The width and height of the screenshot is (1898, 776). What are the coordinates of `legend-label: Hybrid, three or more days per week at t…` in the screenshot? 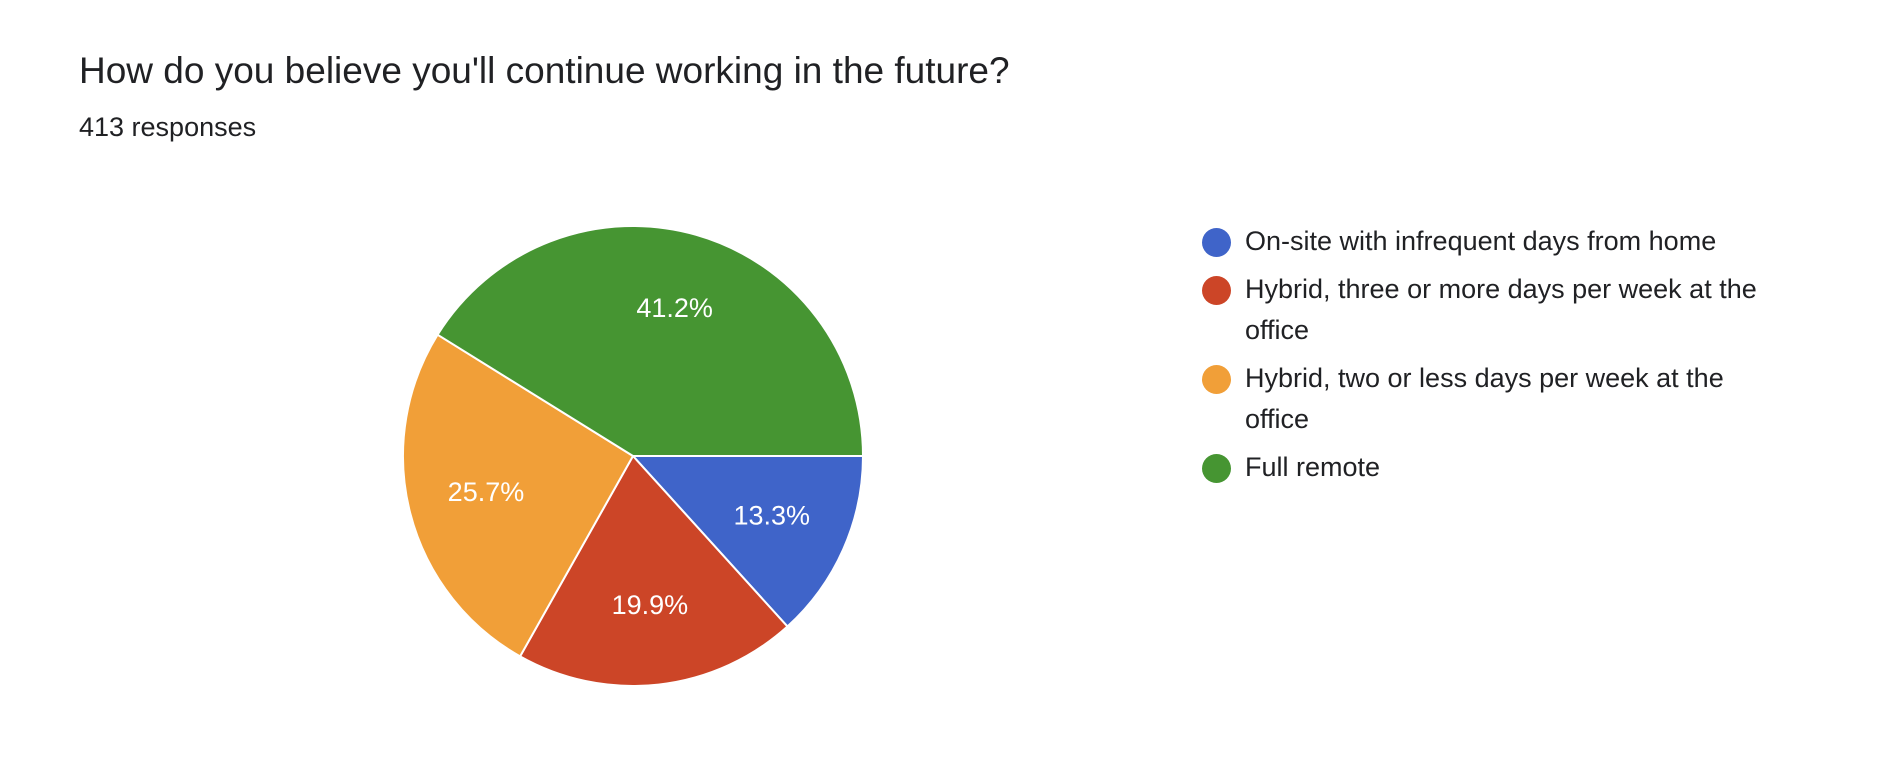 It's located at (1501, 309).